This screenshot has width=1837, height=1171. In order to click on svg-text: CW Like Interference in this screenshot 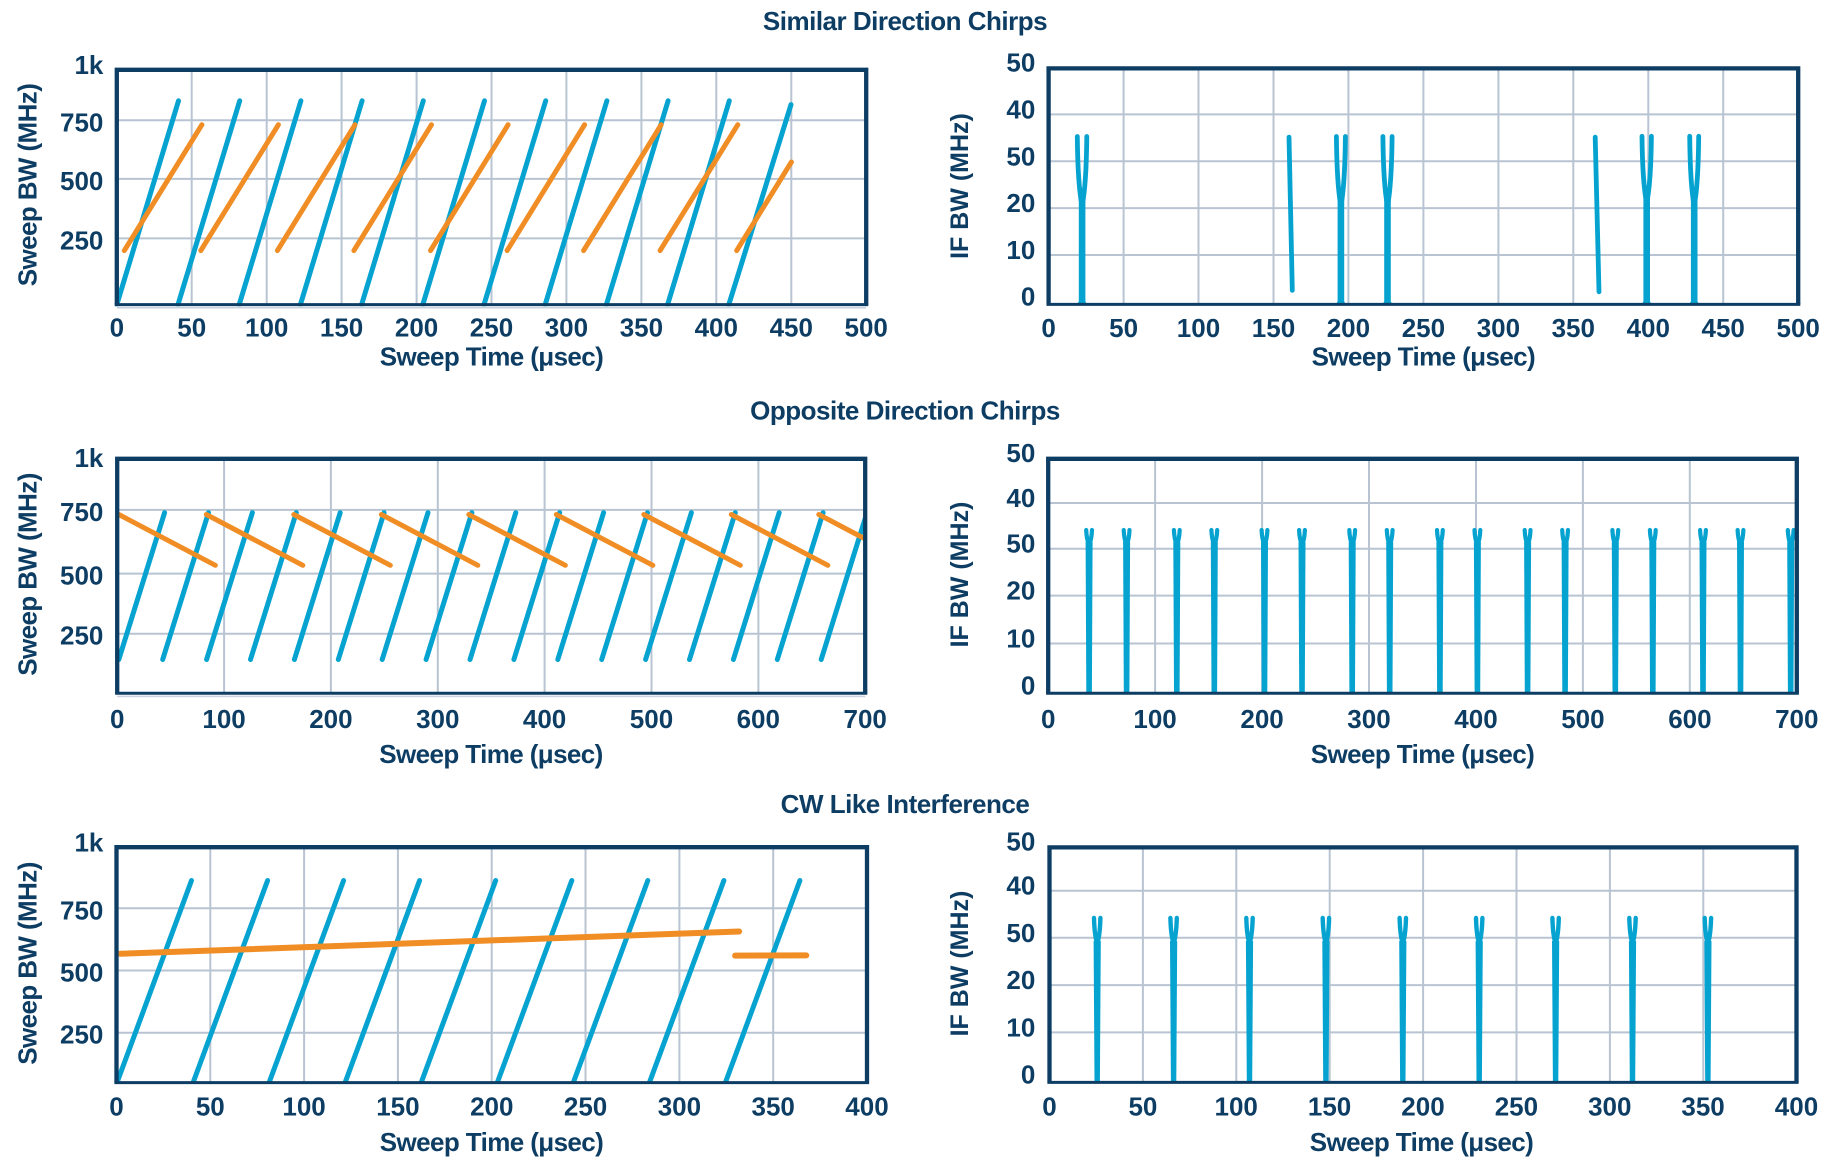, I will do `click(905, 804)`.